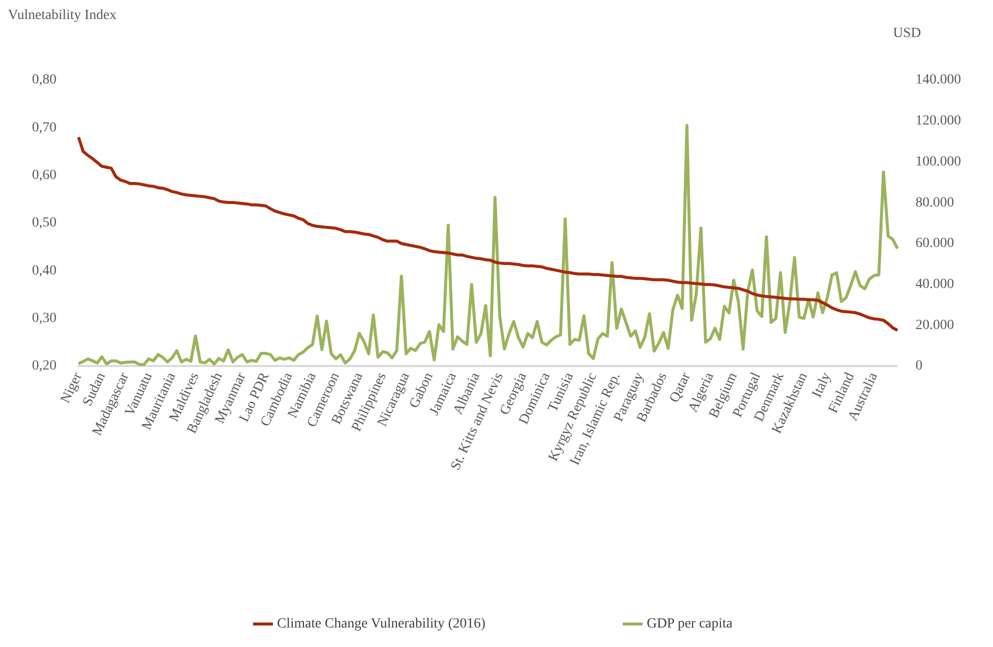 This screenshot has height=647, width=993. What do you see at coordinates (938, 80) in the screenshot?
I see `y2-tick-label: 140.000` at bounding box center [938, 80].